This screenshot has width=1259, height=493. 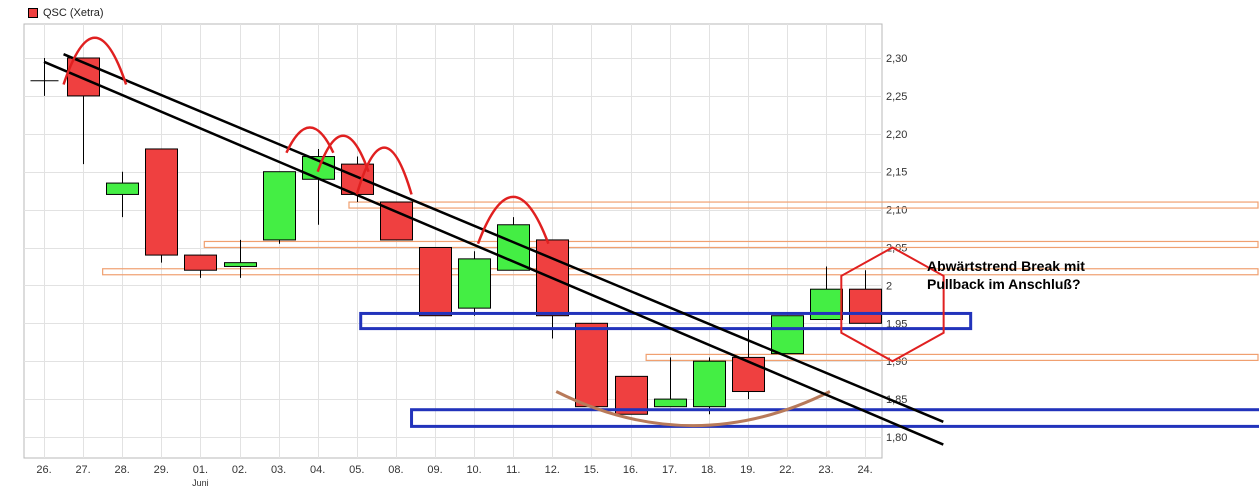 I want to click on x-tick-label: 01., so click(x=200, y=470).